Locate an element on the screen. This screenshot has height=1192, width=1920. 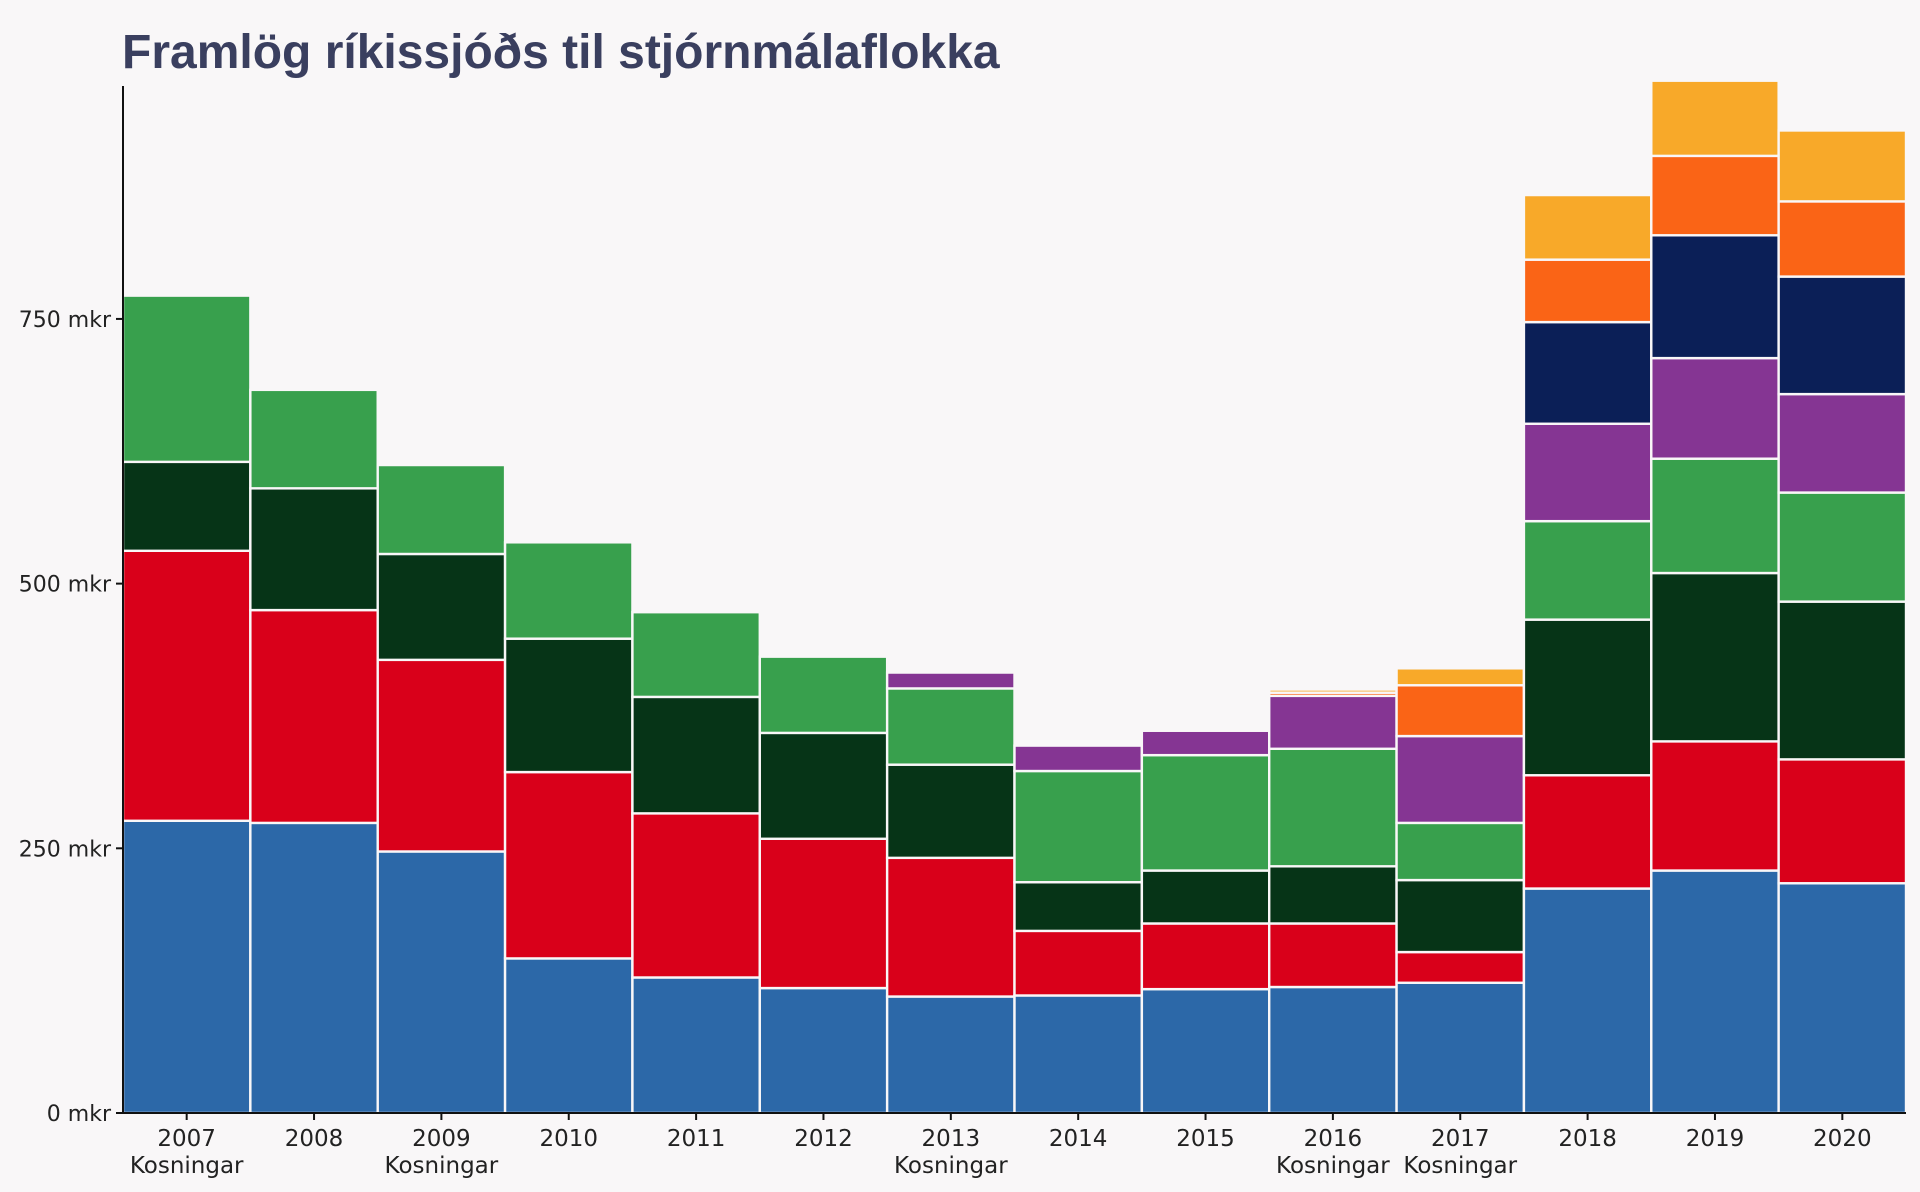
x-tick-label: 2008 is located at coordinates (314, 1139).